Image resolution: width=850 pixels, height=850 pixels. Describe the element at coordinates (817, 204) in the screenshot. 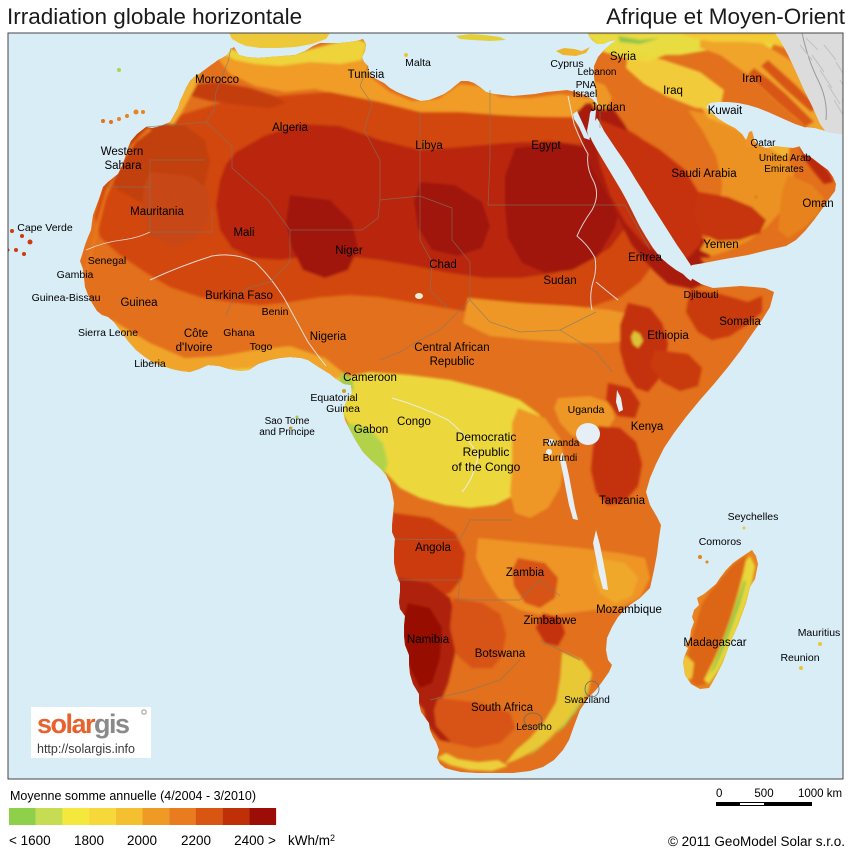

I see `svg-text: Oman` at that location.